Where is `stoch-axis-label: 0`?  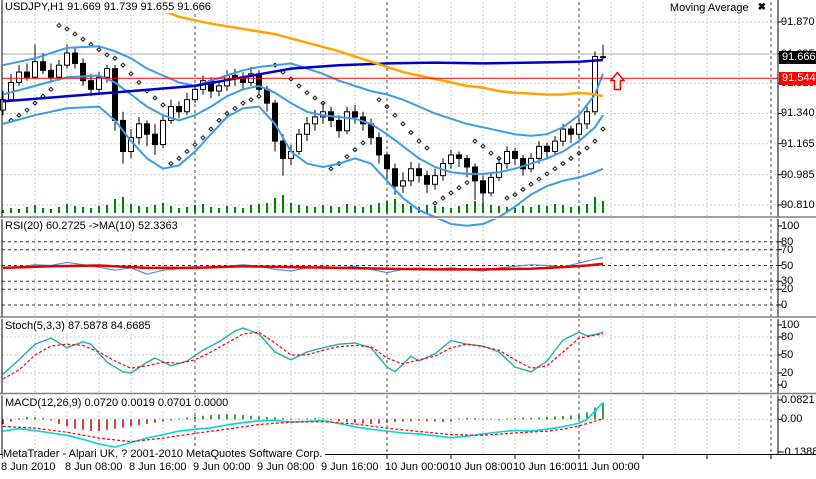
stoch-axis-label: 0 is located at coordinates (784, 385).